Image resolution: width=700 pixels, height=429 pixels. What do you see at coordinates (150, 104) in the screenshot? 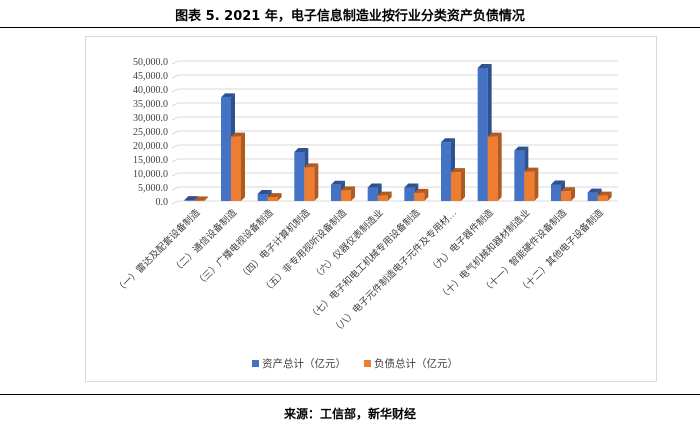
I see `y-tick-label: 35,000.0` at bounding box center [150, 104].